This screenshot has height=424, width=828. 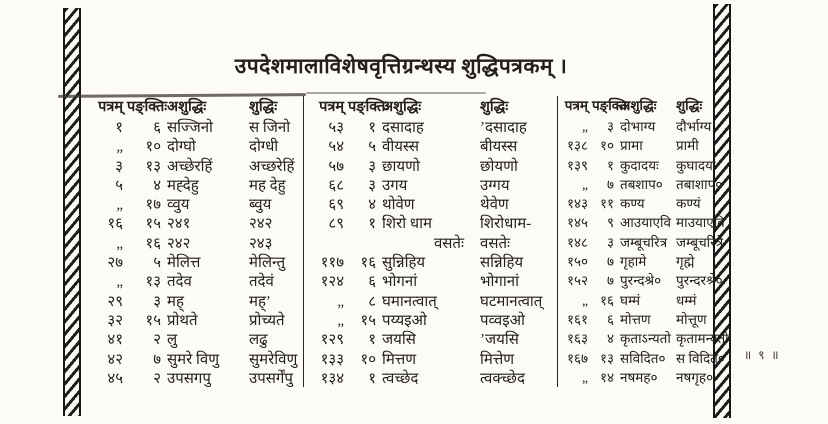 What do you see at coordinates (432, 184) in the screenshot?
I see `table-row: ६८ ३ उगय उग्गय` at bounding box center [432, 184].